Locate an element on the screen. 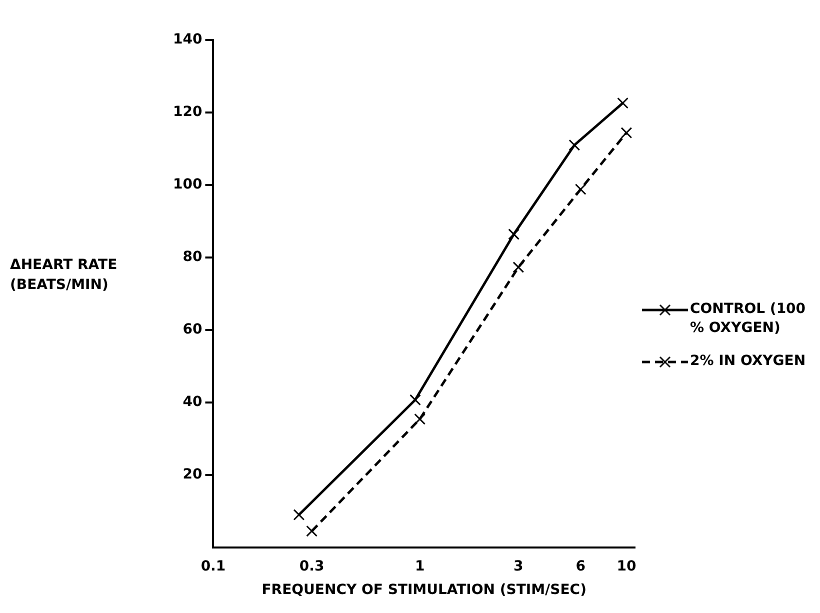  x-tick-label: 1 is located at coordinates (419, 566).